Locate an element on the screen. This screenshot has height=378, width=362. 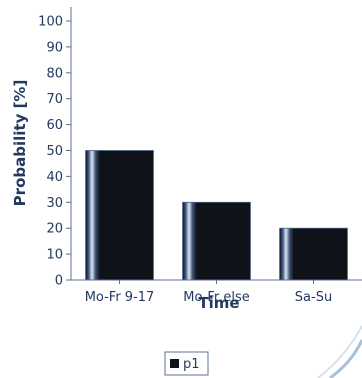
y-tick-label: 10 is located at coordinates (54, 255).